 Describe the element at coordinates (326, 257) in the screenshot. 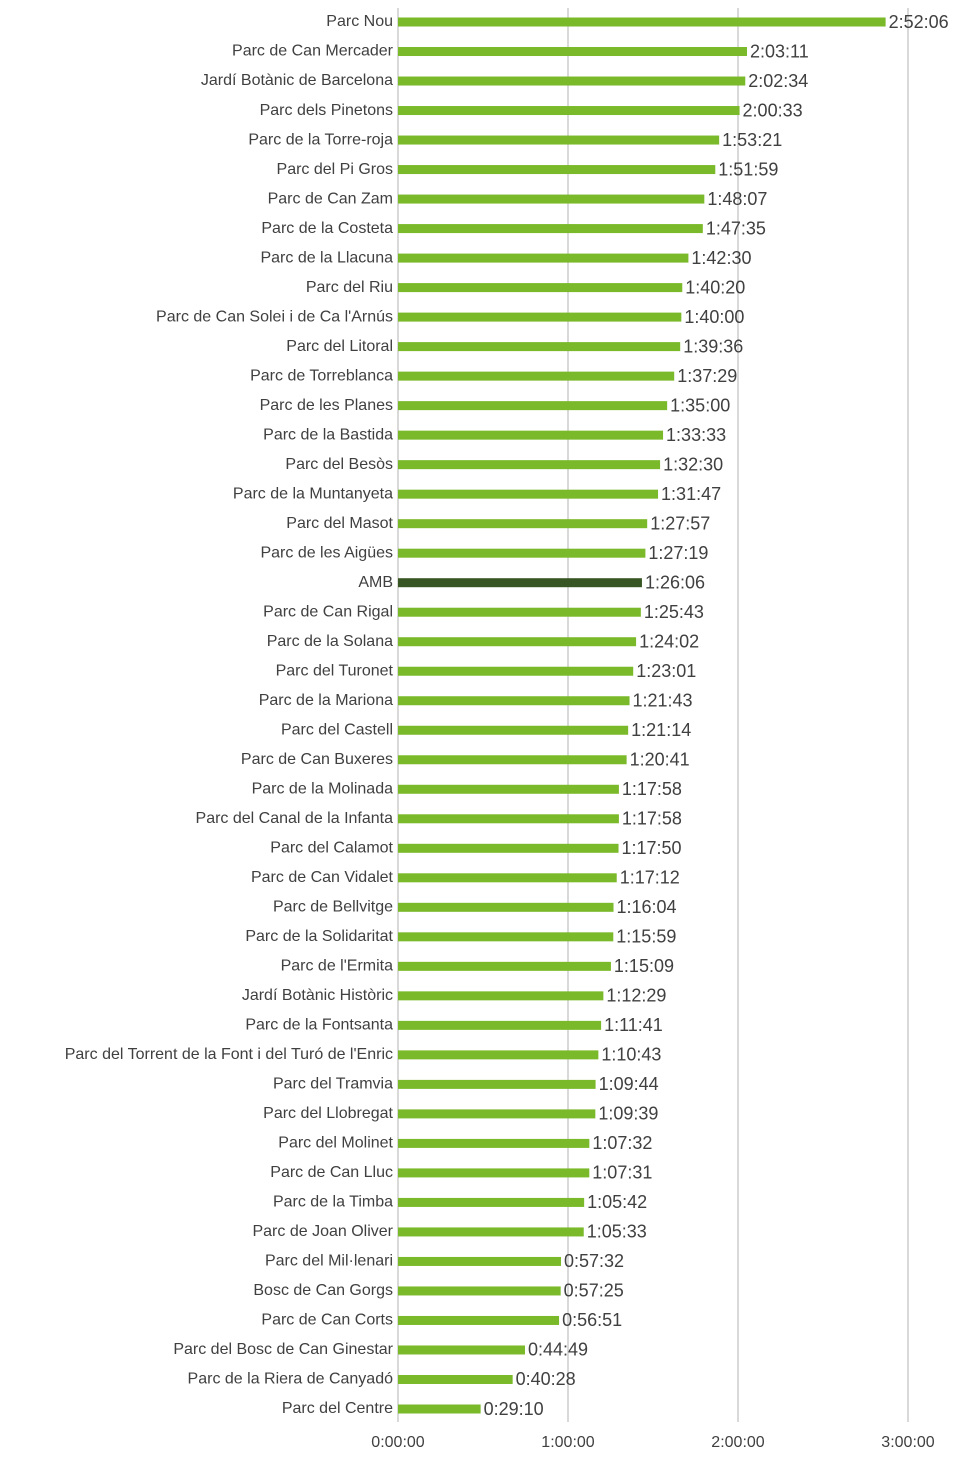

I see `y-tick-label: Parc de la Llacuna` at that location.